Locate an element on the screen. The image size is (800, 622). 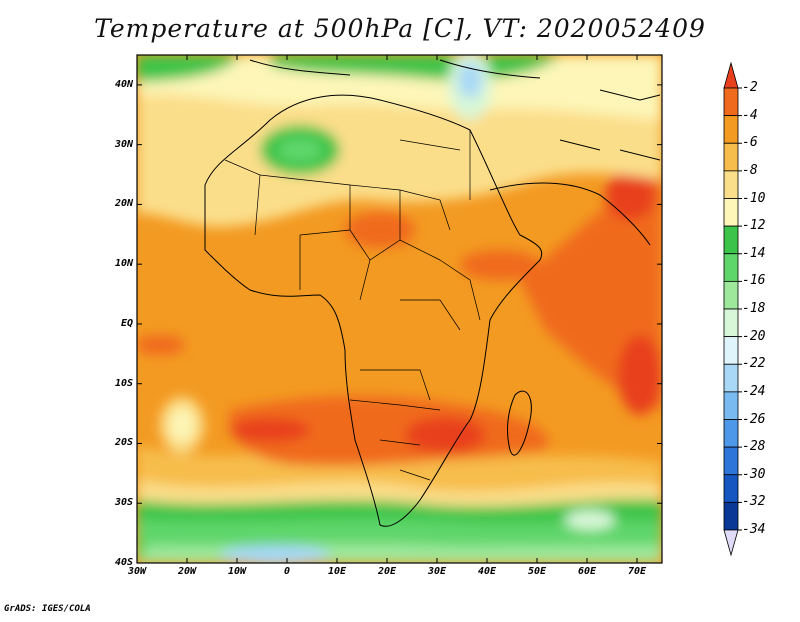
lon-label: 50E is located at coordinates (537, 571).